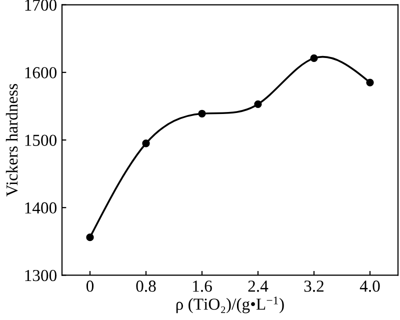  Describe the element at coordinates (314, 286) in the screenshot. I see `x-tick-label: 3.2` at that location.